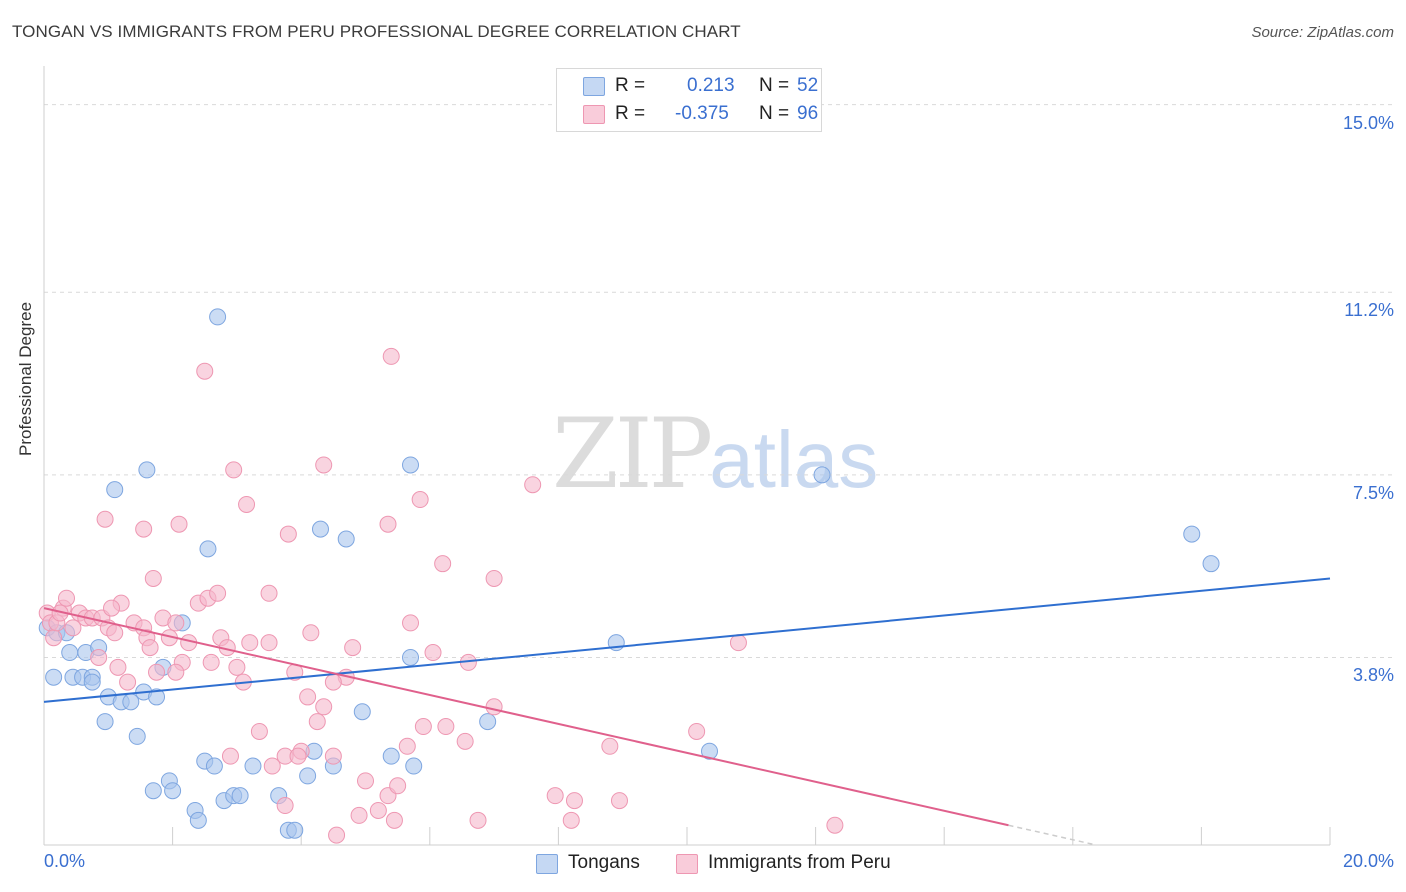 This screenshot has width=1406, height=892. What do you see at coordinates (794, 459) in the screenshot?
I see `watermark-atlas: atlas` at bounding box center [794, 459].